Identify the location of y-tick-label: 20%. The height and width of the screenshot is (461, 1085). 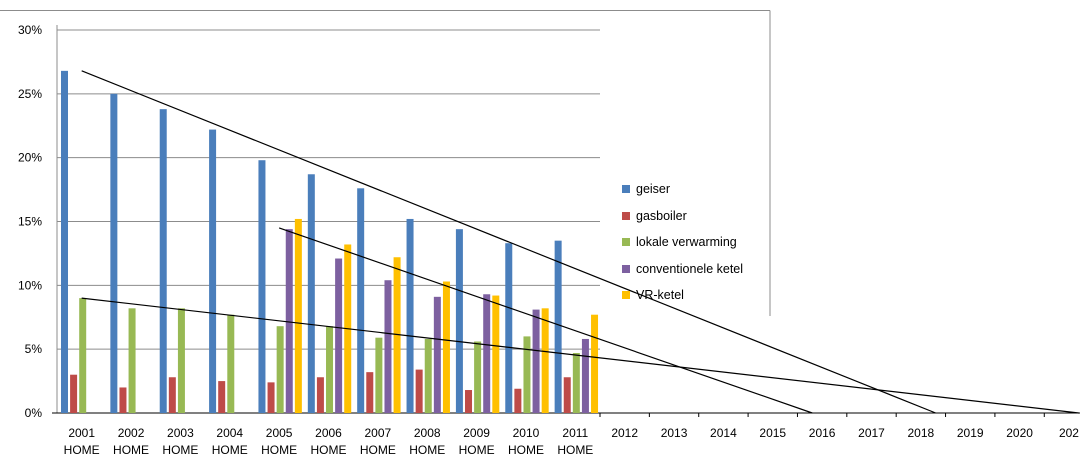
(30, 158).